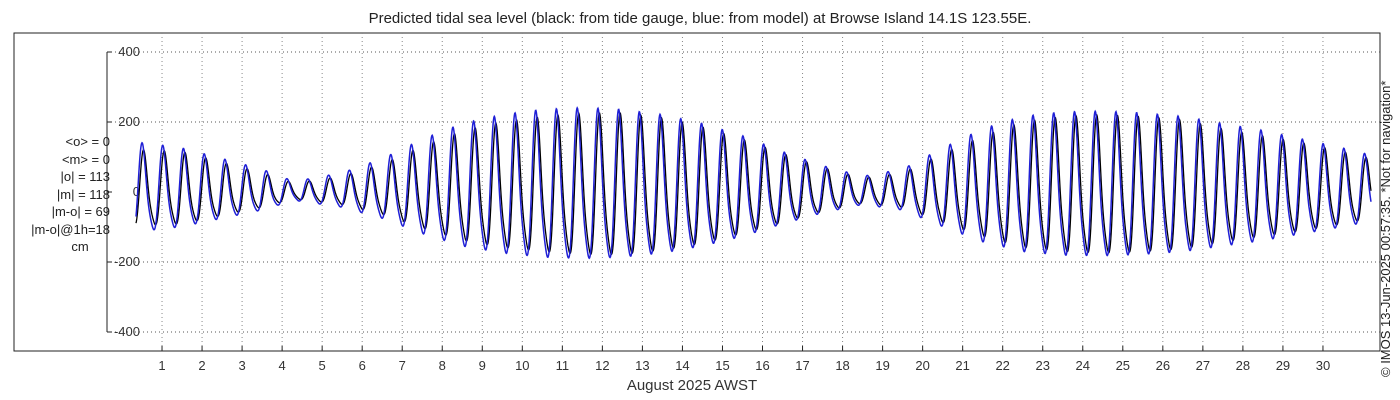  I want to click on x-tick-label: 11, so click(563, 365).